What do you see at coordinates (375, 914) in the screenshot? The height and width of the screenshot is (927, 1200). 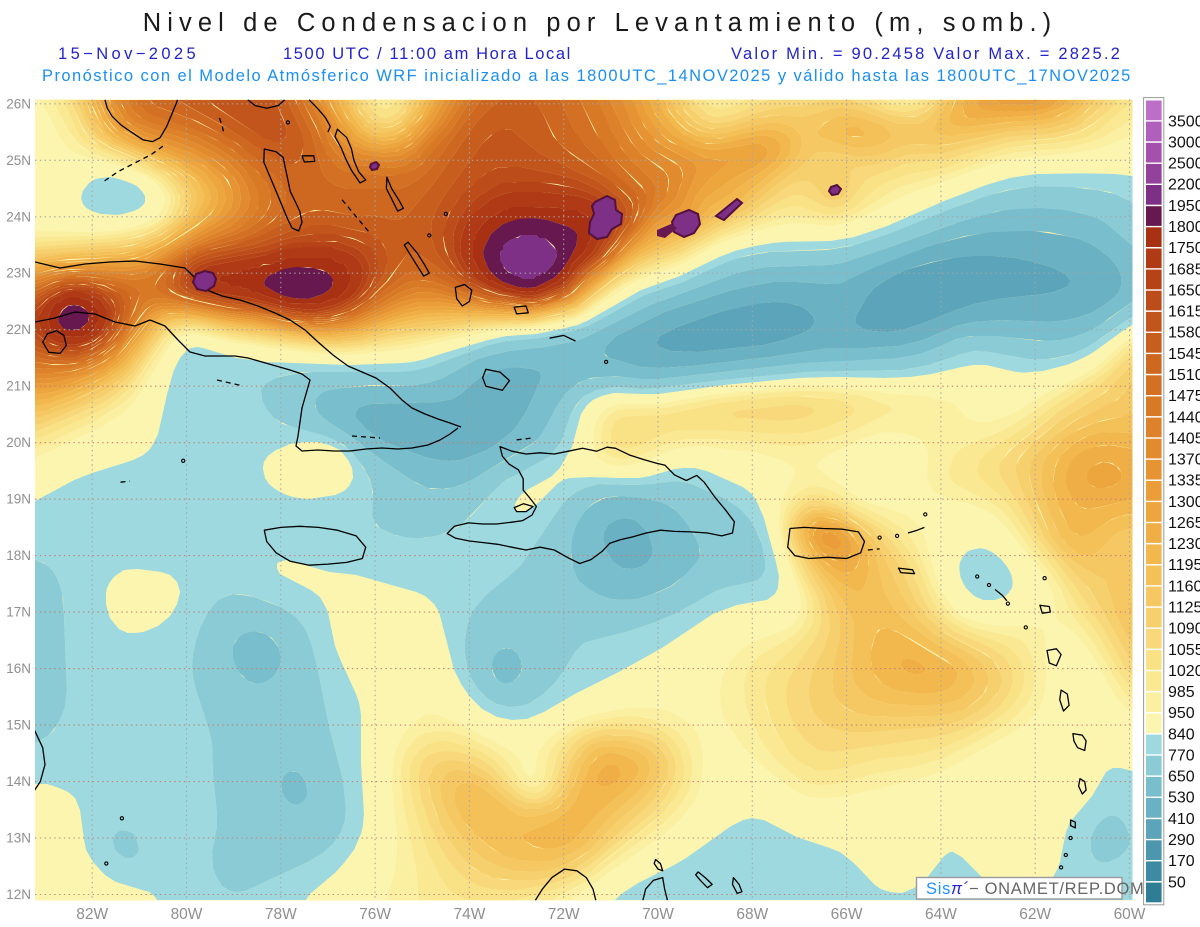 I see `svg-text: 76W` at bounding box center [375, 914].